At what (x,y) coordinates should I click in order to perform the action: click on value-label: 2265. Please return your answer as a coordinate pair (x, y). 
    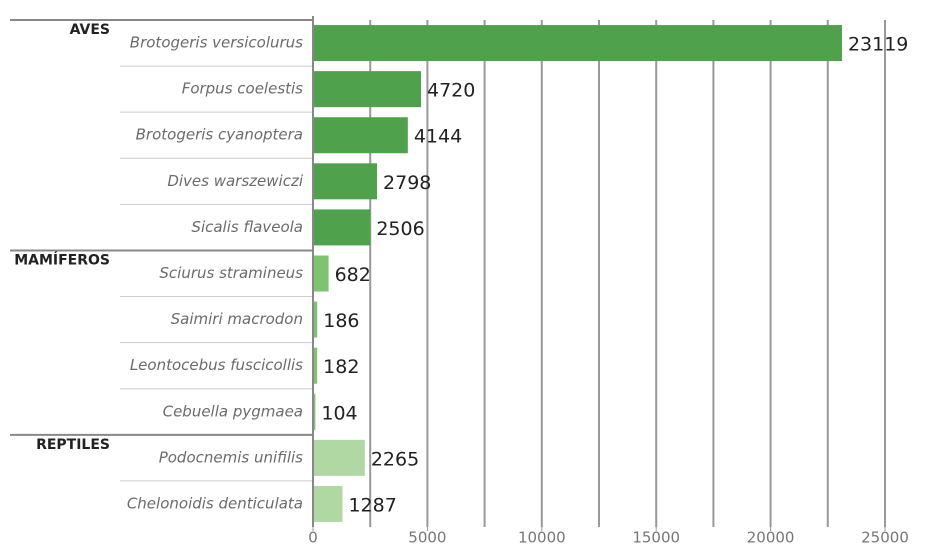
    Looking at the image, I should click on (395, 459).